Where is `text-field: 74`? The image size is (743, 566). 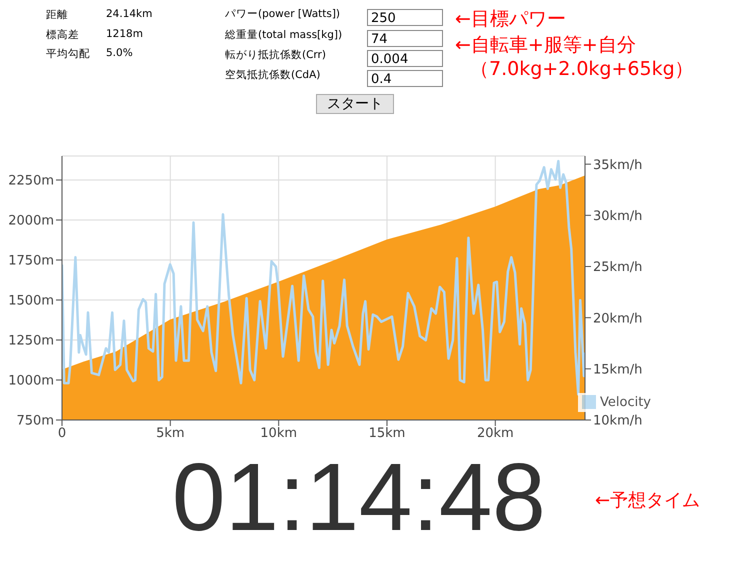
text-field: 74 is located at coordinates (405, 38).